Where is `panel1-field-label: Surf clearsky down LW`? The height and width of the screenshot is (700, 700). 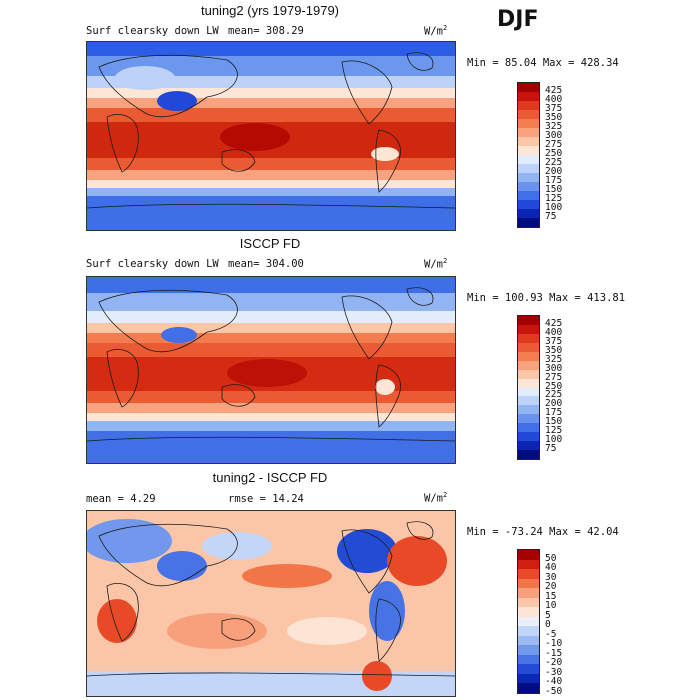
panel1-field-label: Surf clearsky down LW is located at coordinates (152, 31).